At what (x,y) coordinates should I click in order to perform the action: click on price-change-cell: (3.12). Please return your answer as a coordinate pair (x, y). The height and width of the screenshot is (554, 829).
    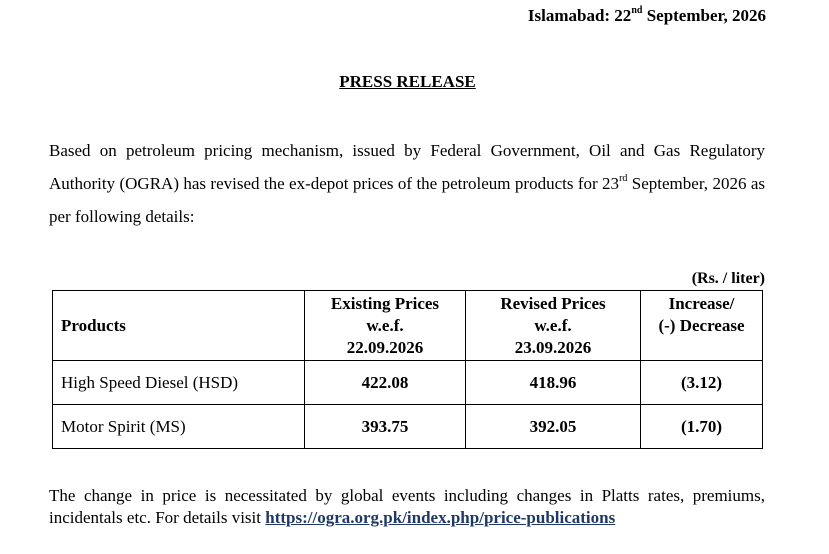
    Looking at the image, I should click on (701, 382).